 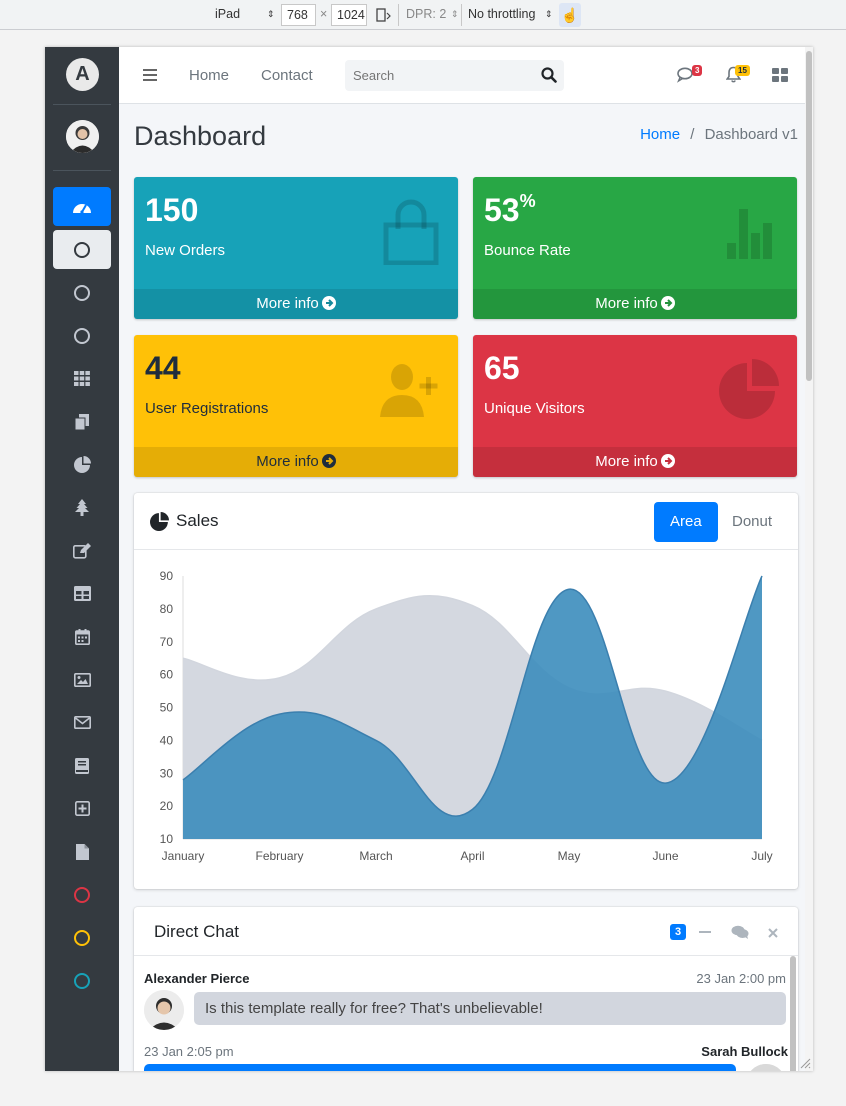 I want to click on user-plus-icon, so click(x=409, y=390).